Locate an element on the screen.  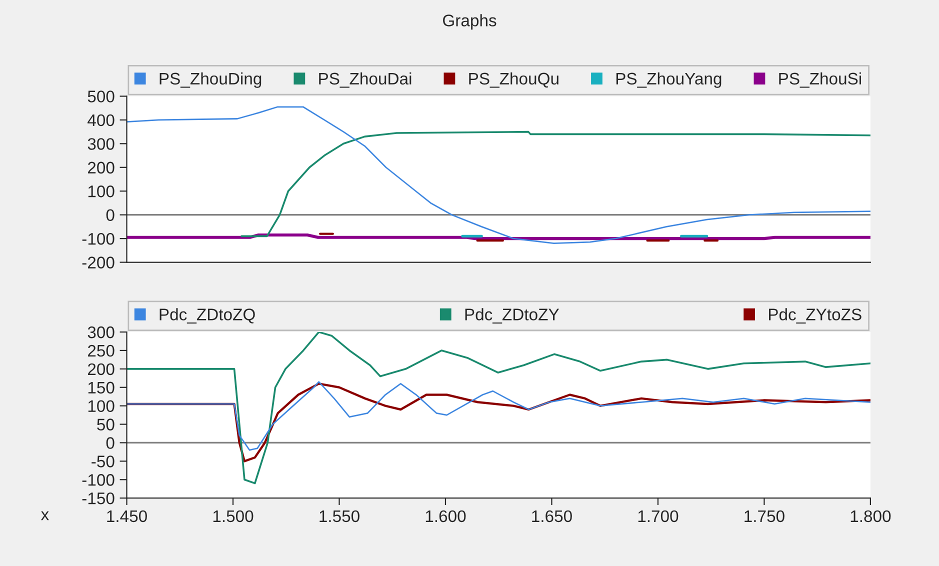
y-tick-label: -50 is located at coordinates (103, 462).